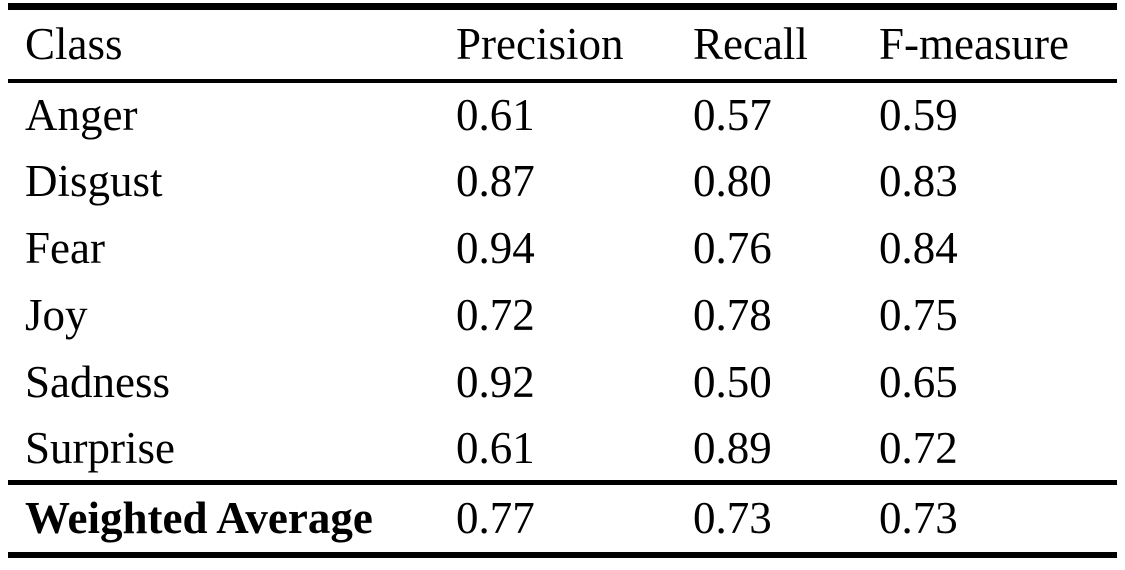 The height and width of the screenshot is (570, 1125). Describe the element at coordinates (732, 248) in the screenshot. I see `cell-recall: 0.76` at that location.